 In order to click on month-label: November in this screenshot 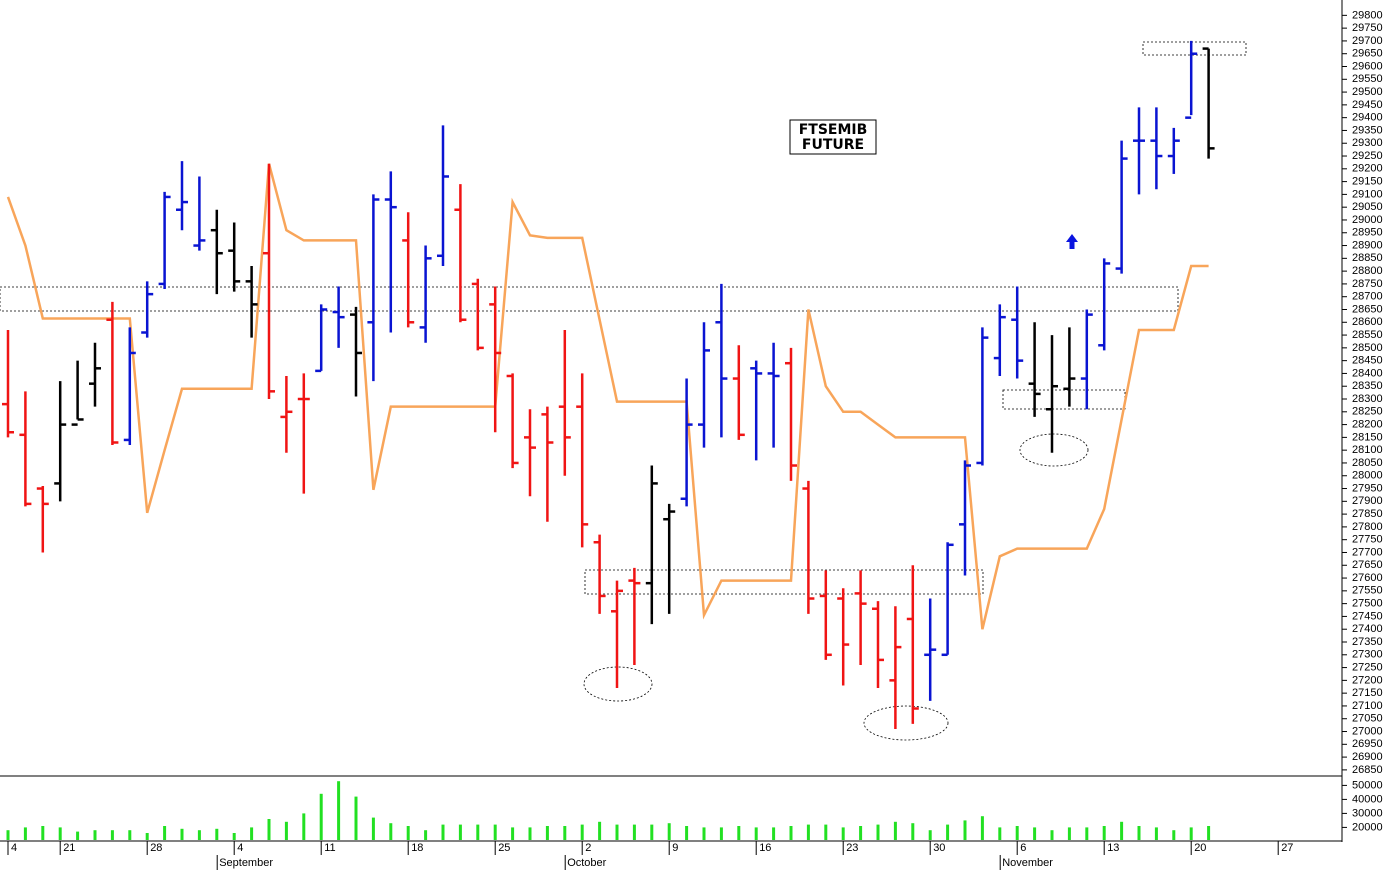, I will do `click(1027, 863)`.